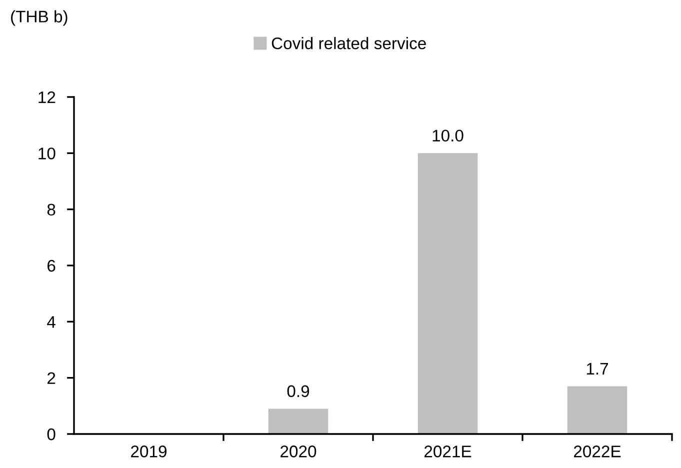  What do you see at coordinates (51, 322) in the screenshot?
I see `y-tick-label: 4` at bounding box center [51, 322].